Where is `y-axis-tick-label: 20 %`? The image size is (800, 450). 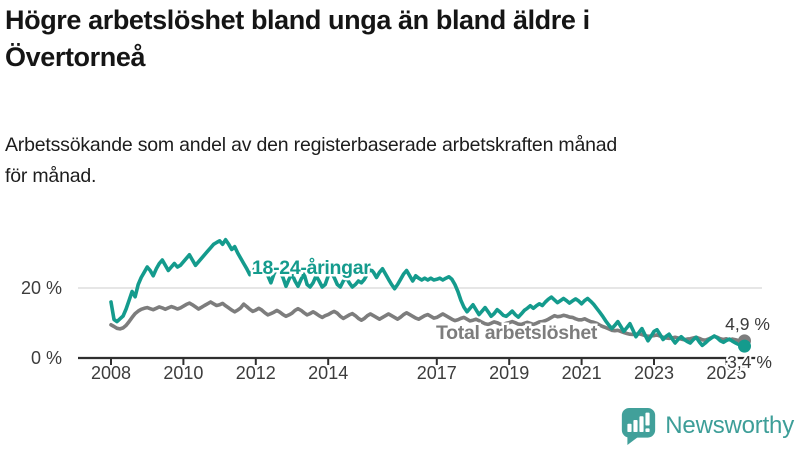
y-axis-tick-label: 20 % is located at coordinates (41, 288).